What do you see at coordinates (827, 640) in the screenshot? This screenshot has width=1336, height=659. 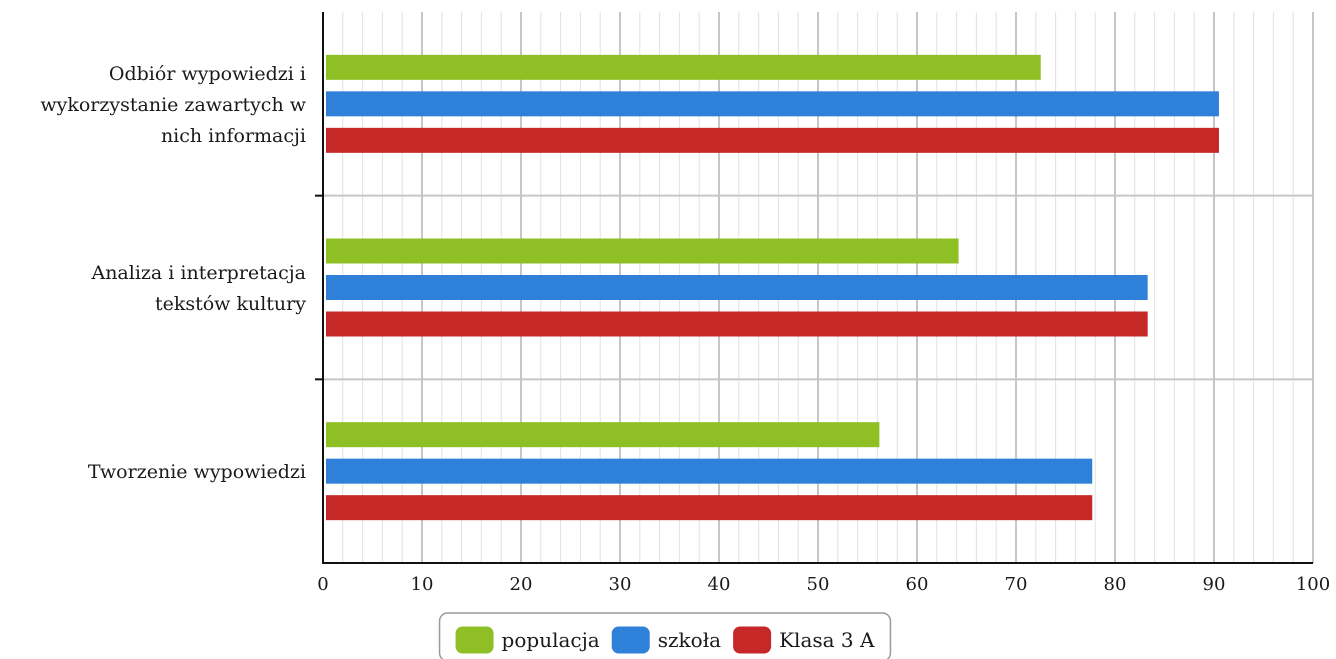 I see `legend-label: Klasa 3 A` at bounding box center [827, 640].